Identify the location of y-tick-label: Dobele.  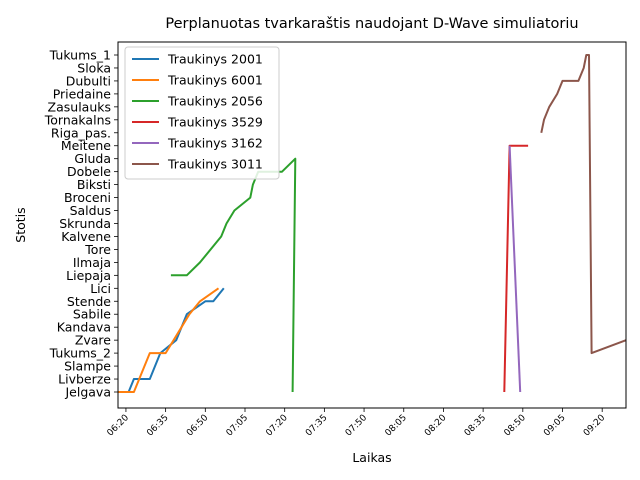
(89, 171).